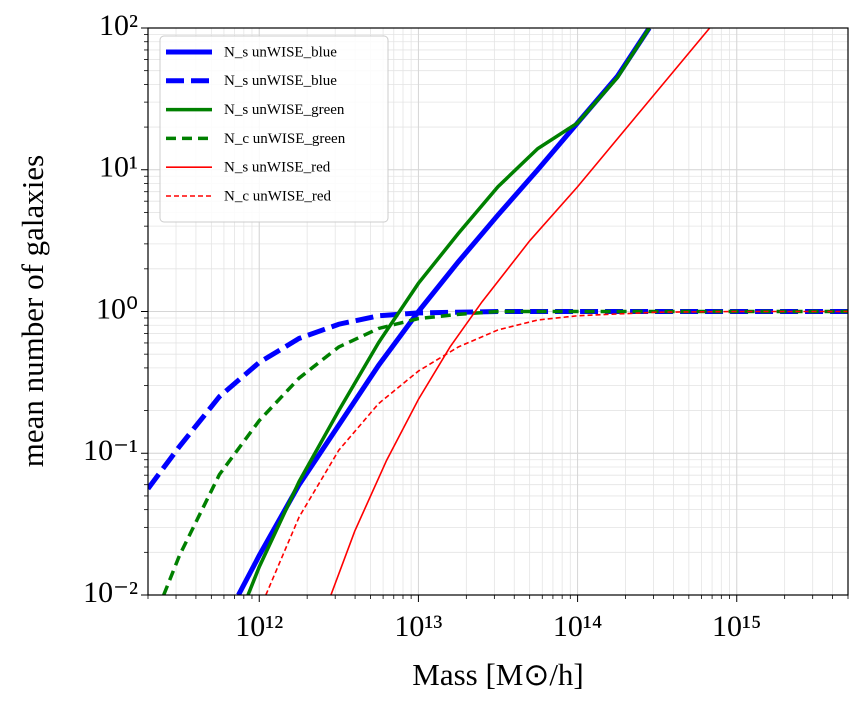 Image resolution: width=862 pixels, height=711 pixels. I want to click on x-axis-label: Mass [M⊙/h], so click(498, 674).